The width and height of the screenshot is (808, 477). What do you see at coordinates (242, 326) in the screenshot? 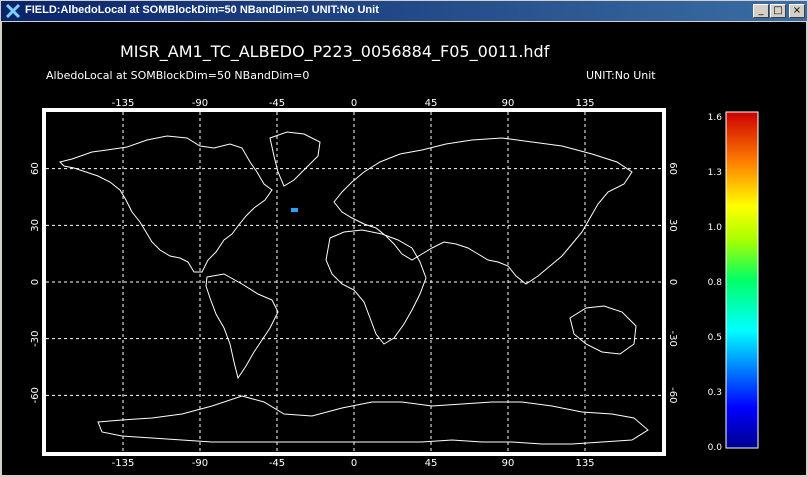
I see `south-america-coast` at bounding box center [242, 326].